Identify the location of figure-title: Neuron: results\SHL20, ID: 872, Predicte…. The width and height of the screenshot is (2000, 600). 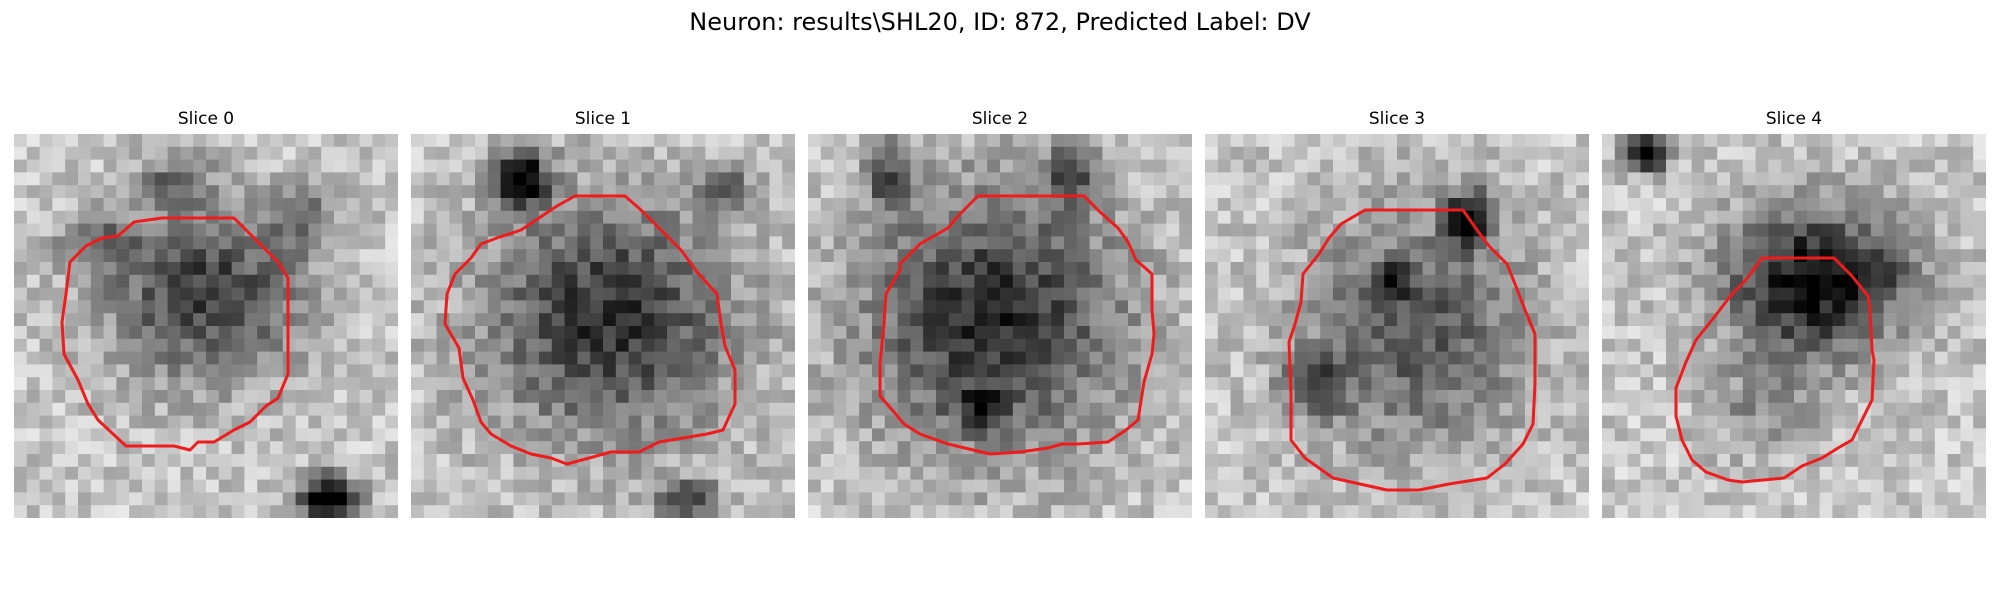
(1000, 22).